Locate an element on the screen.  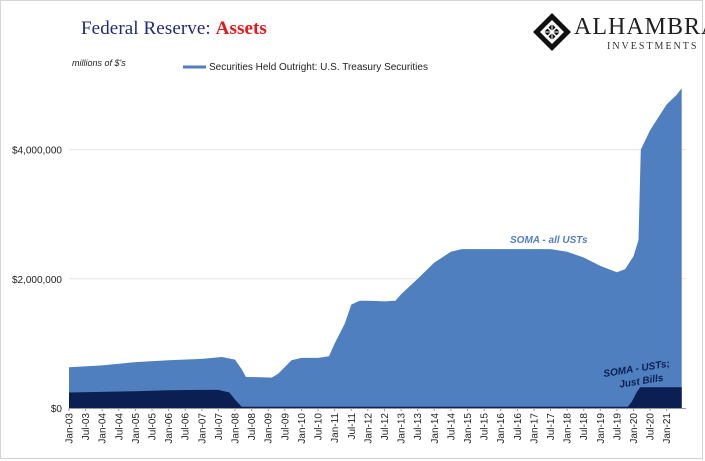
x-tick-label-19: Jul-12 is located at coordinates (385, 427).